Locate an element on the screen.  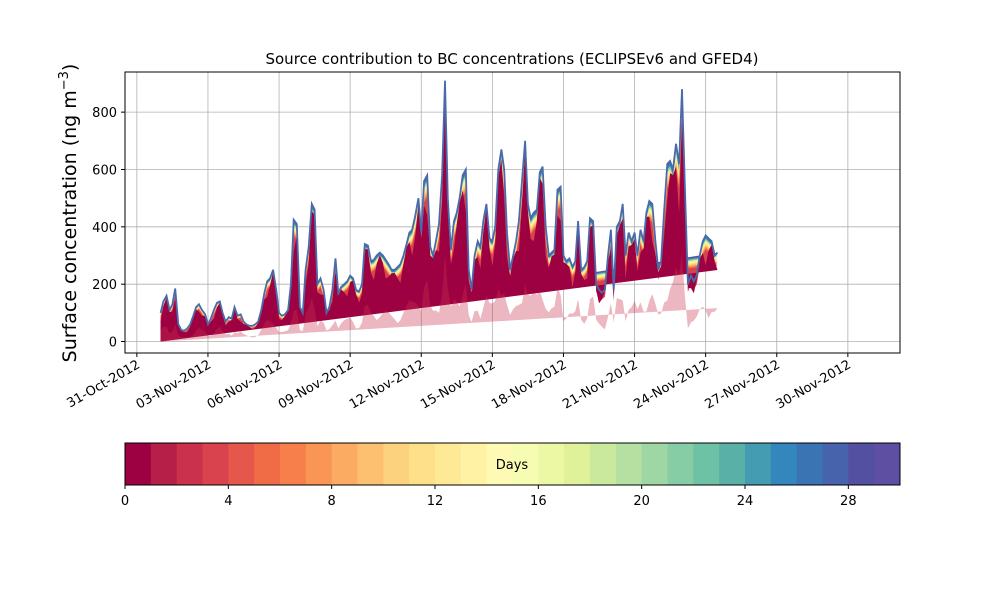
colorbar-tick-label: 24 is located at coordinates (745, 501).